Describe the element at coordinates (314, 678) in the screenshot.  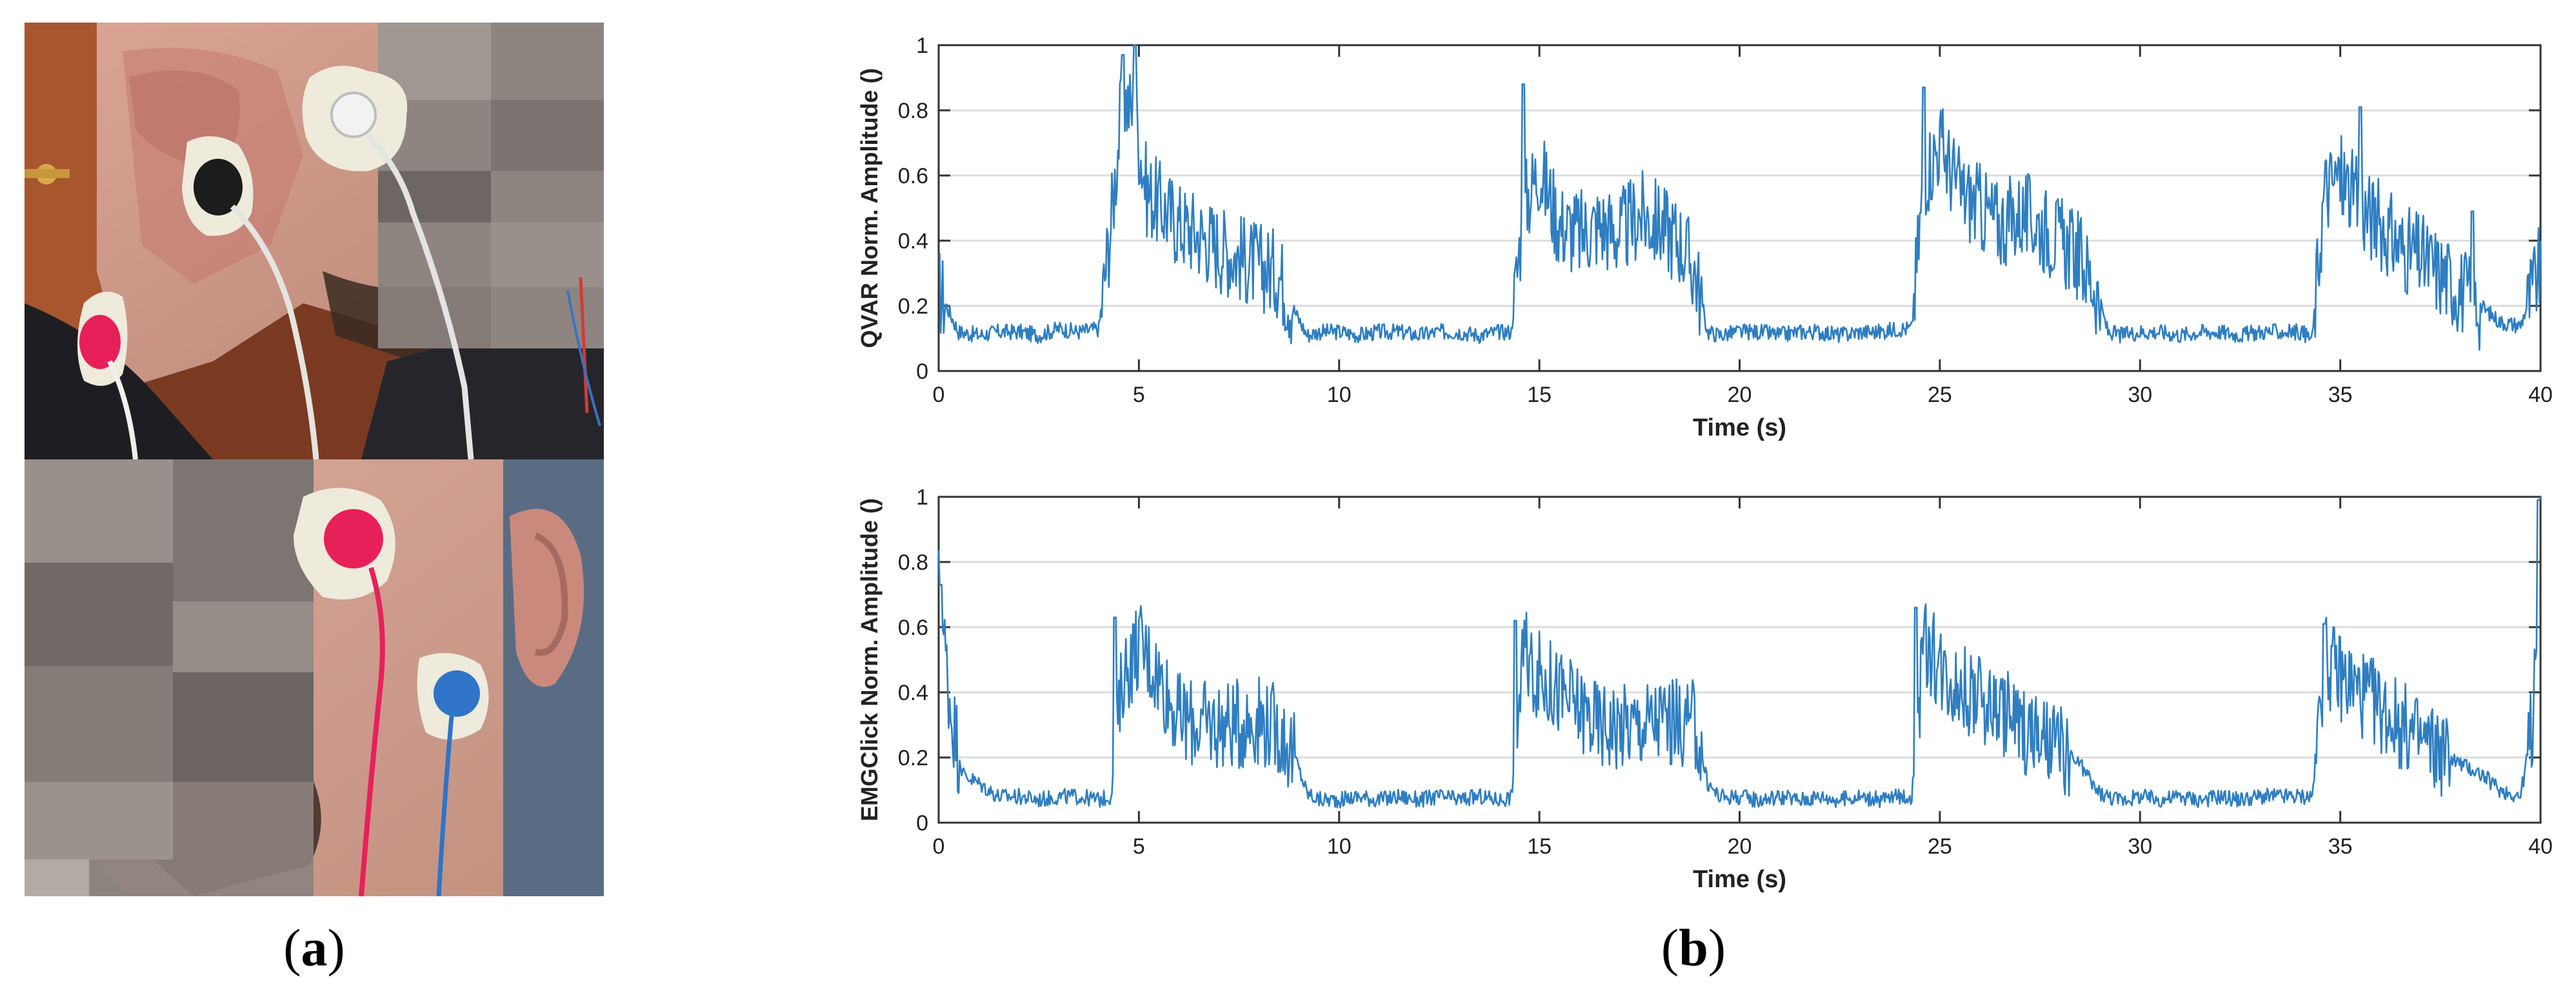
I see `photo-front-view` at that location.